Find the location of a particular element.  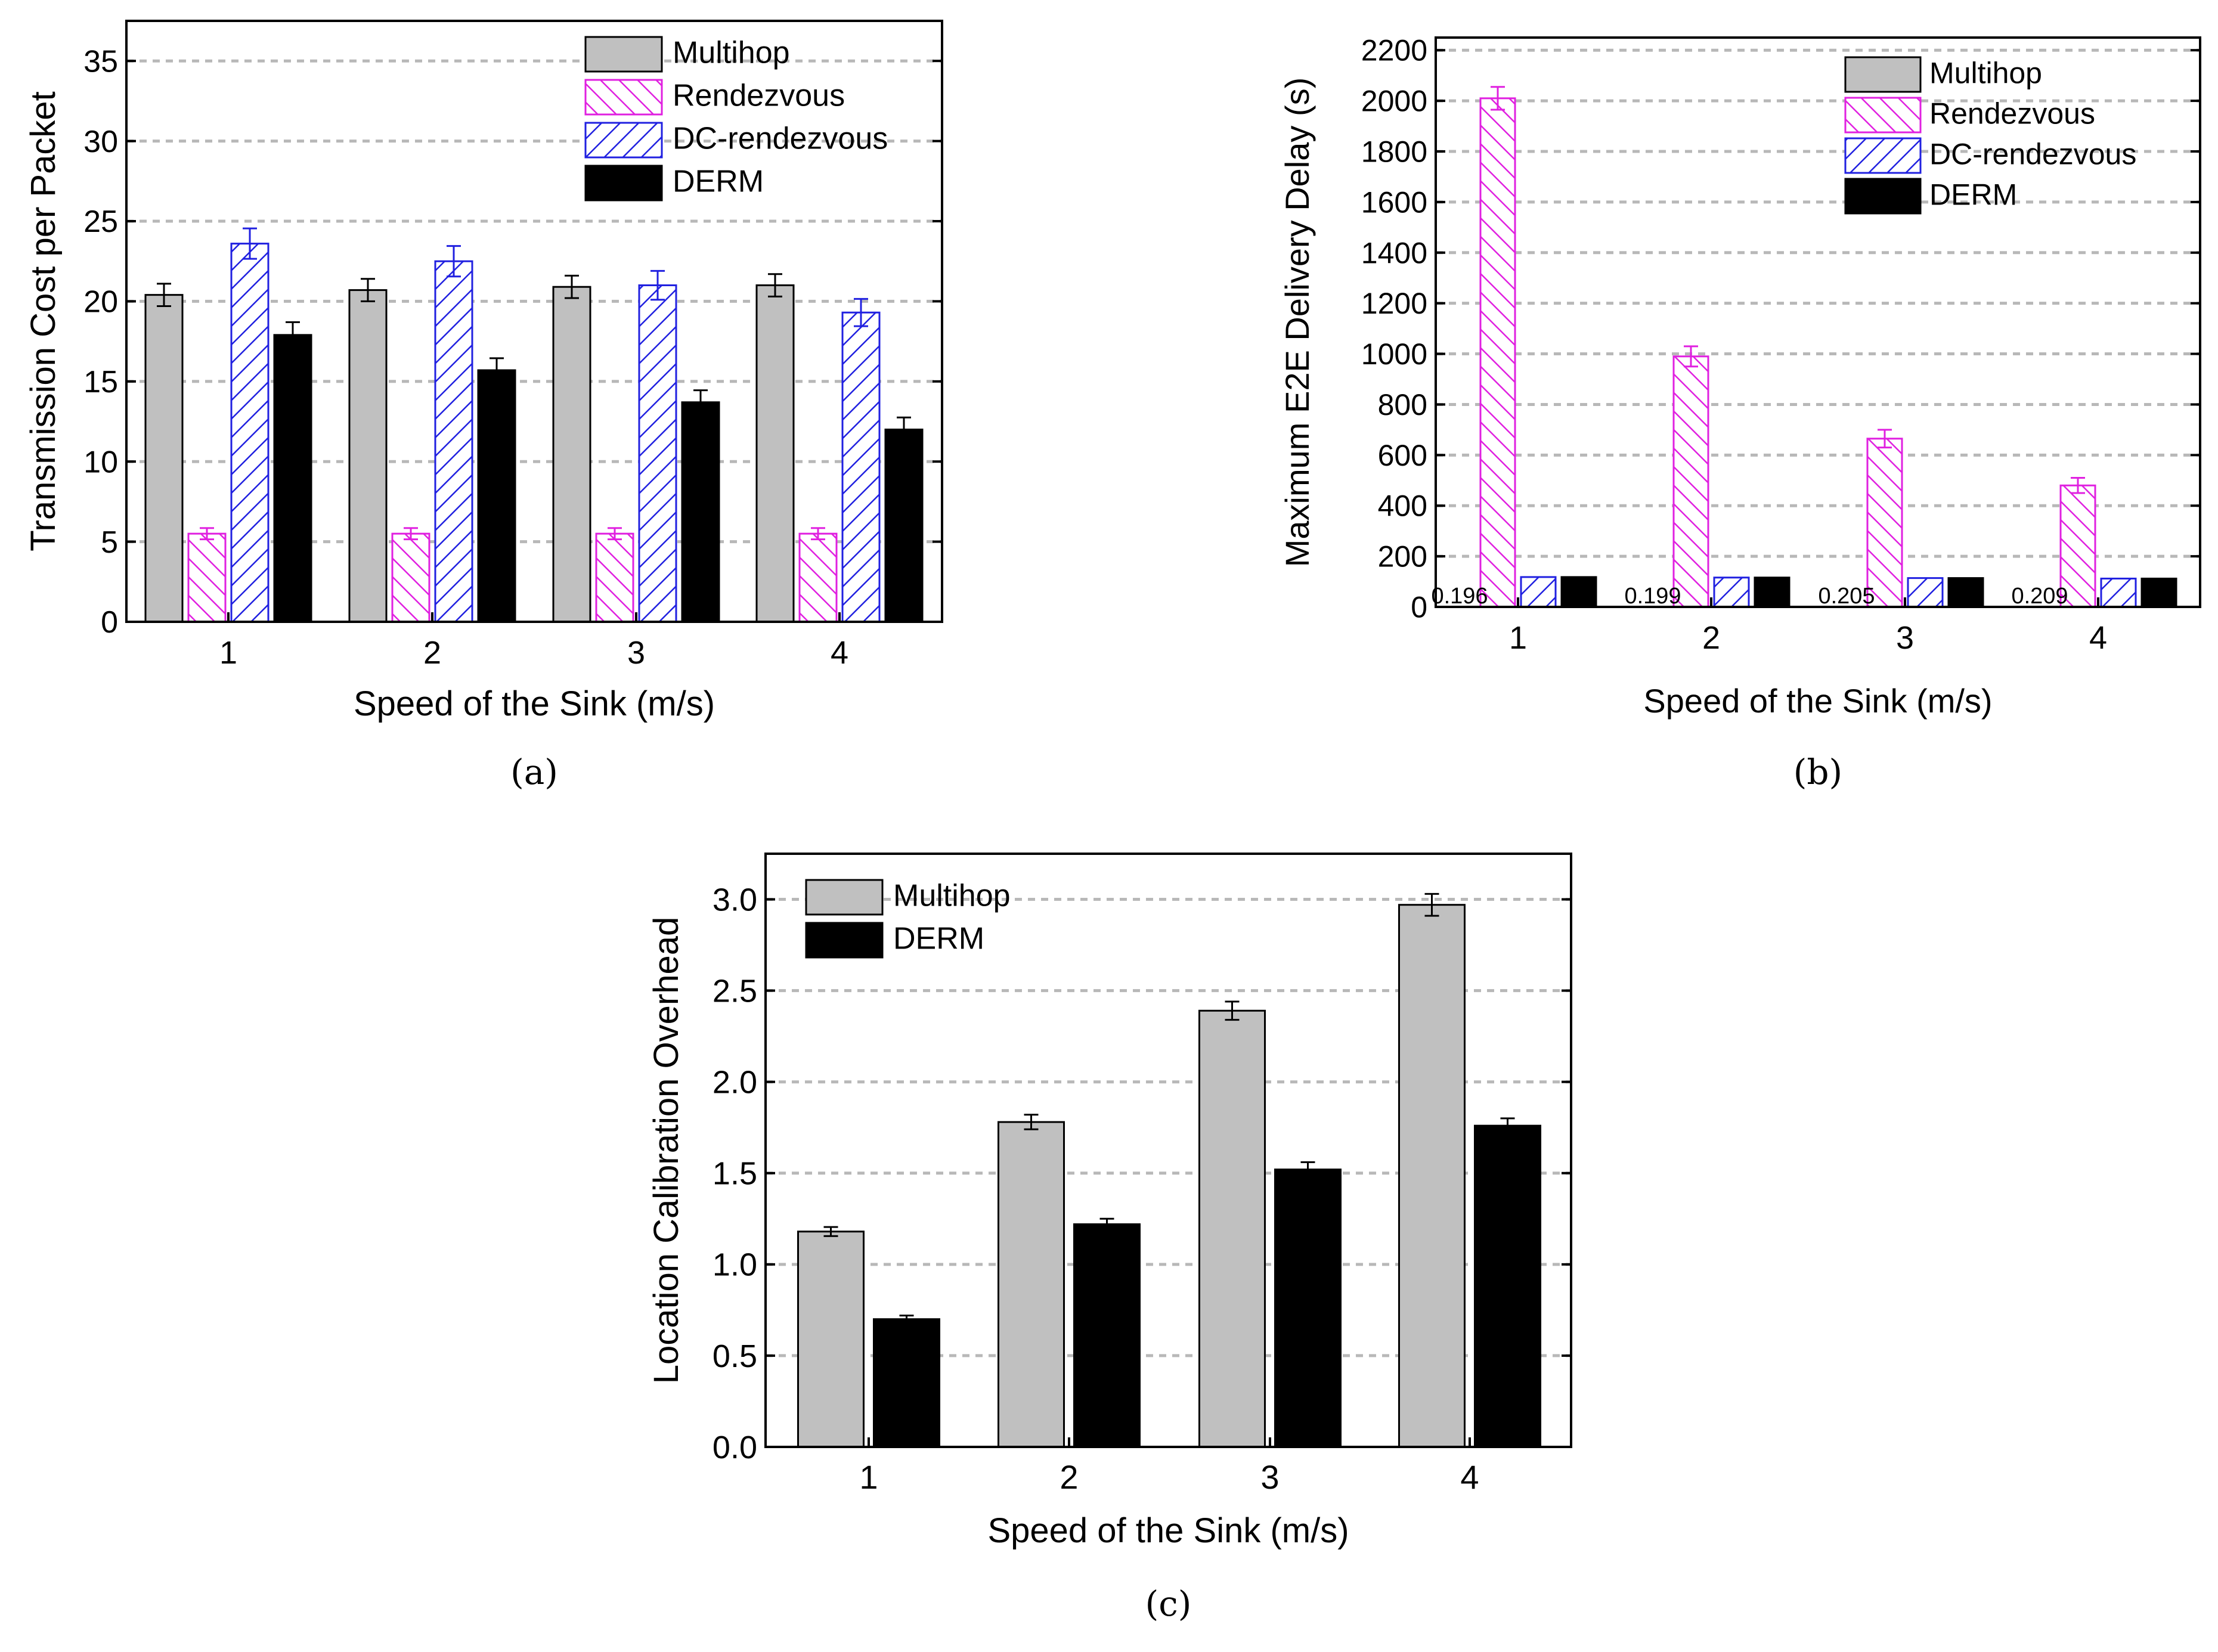

y-tick-label: 2.0 is located at coordinates (735, 1083).